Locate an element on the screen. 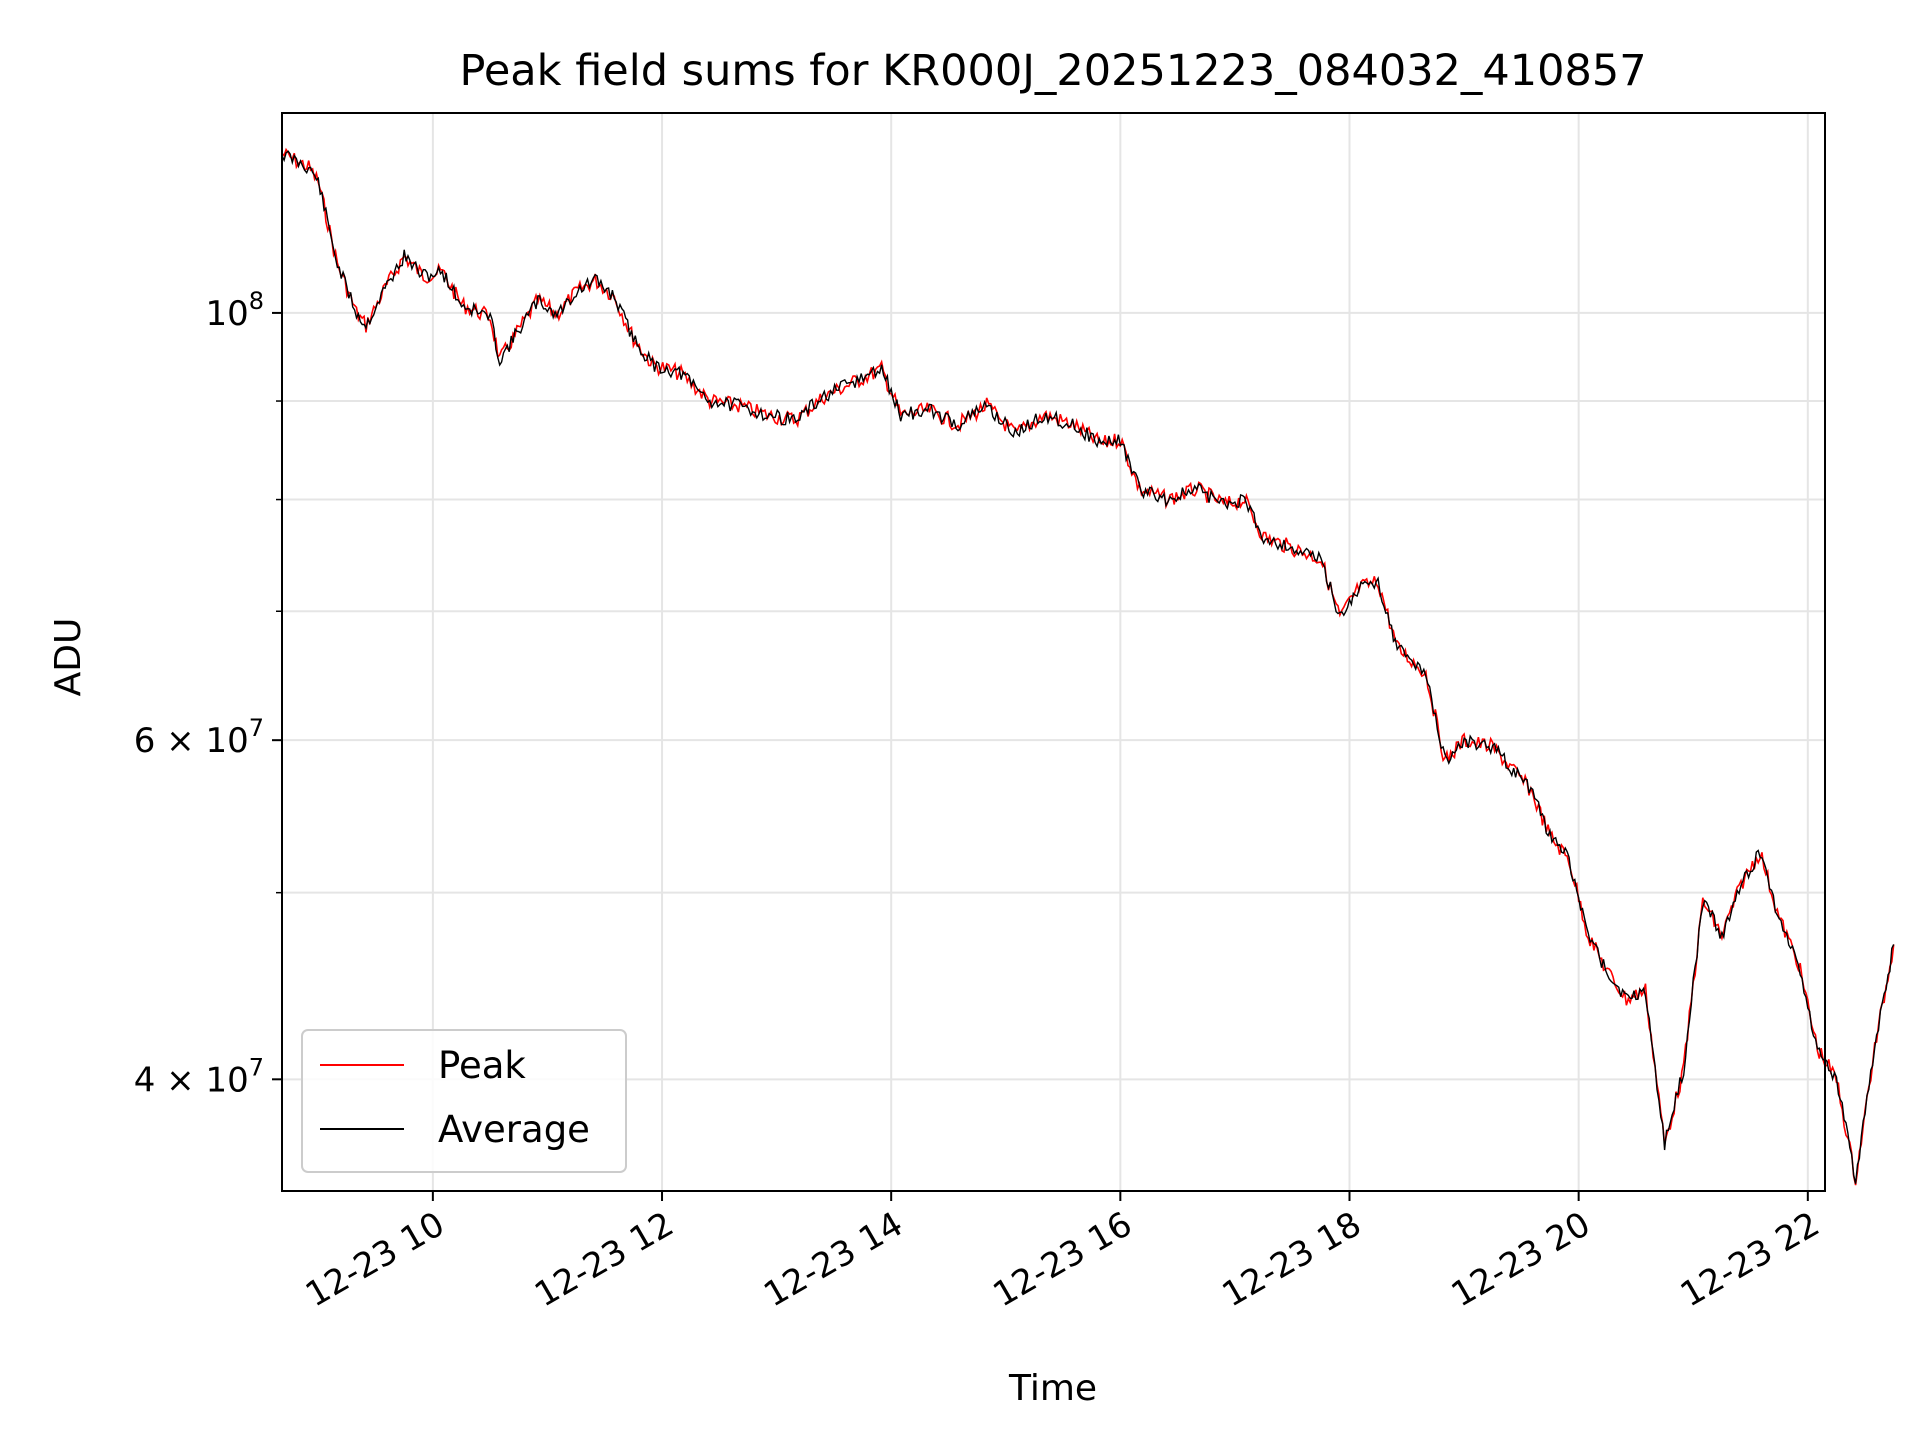 The width and height of the screenshot is (1920, 1440). legend-label-peak: Peak is located at coordinates (482, 1065).